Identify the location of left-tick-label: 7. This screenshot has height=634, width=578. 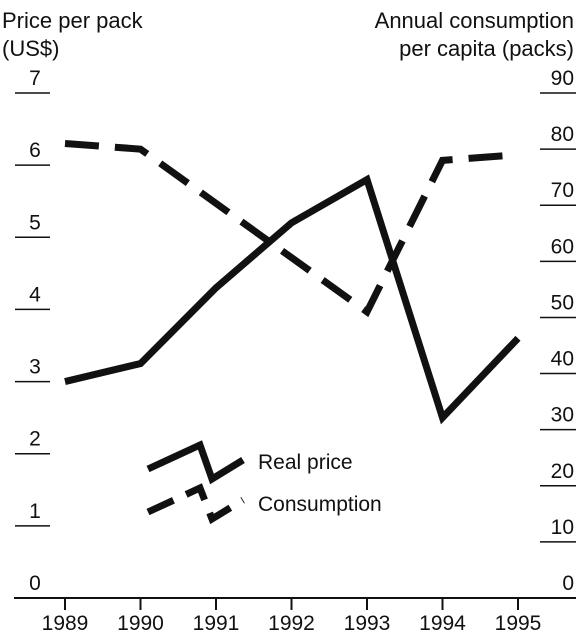
(35, 78).